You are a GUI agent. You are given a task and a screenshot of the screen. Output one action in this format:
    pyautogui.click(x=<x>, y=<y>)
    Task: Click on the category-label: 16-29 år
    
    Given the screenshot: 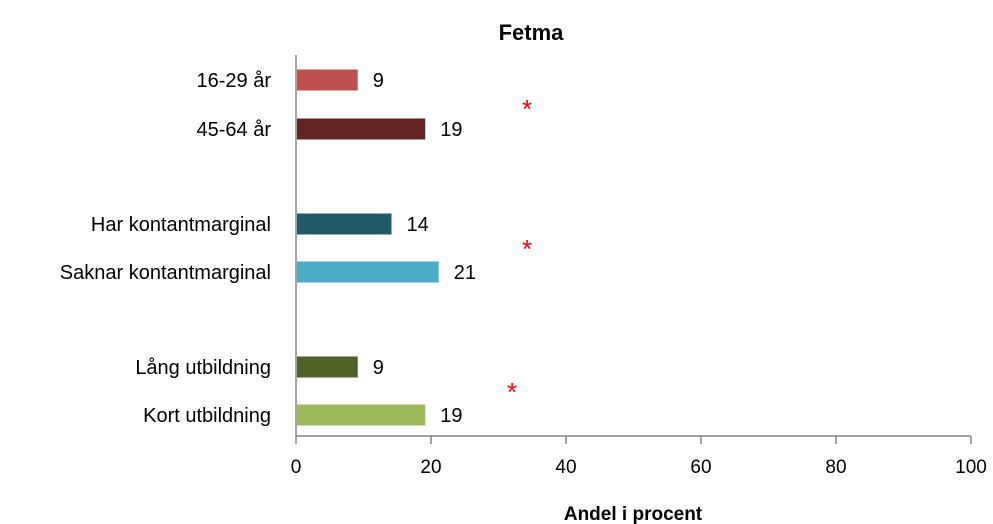 What is the action you would take?
    pyautogui.click(x=234, y=81)
    